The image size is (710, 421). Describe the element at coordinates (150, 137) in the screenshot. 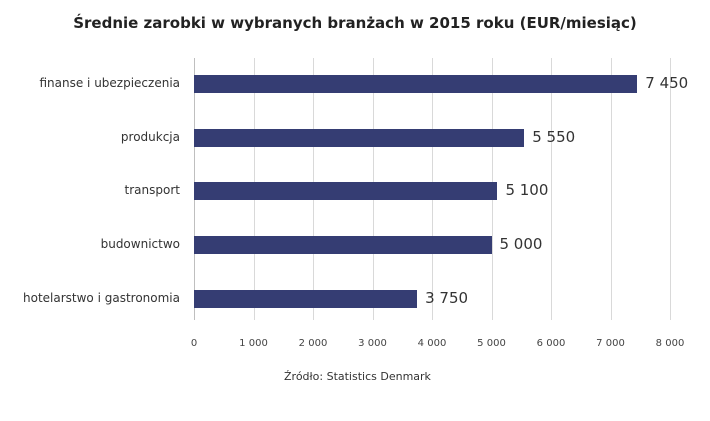

I see `category-label: produkcja` at that location.